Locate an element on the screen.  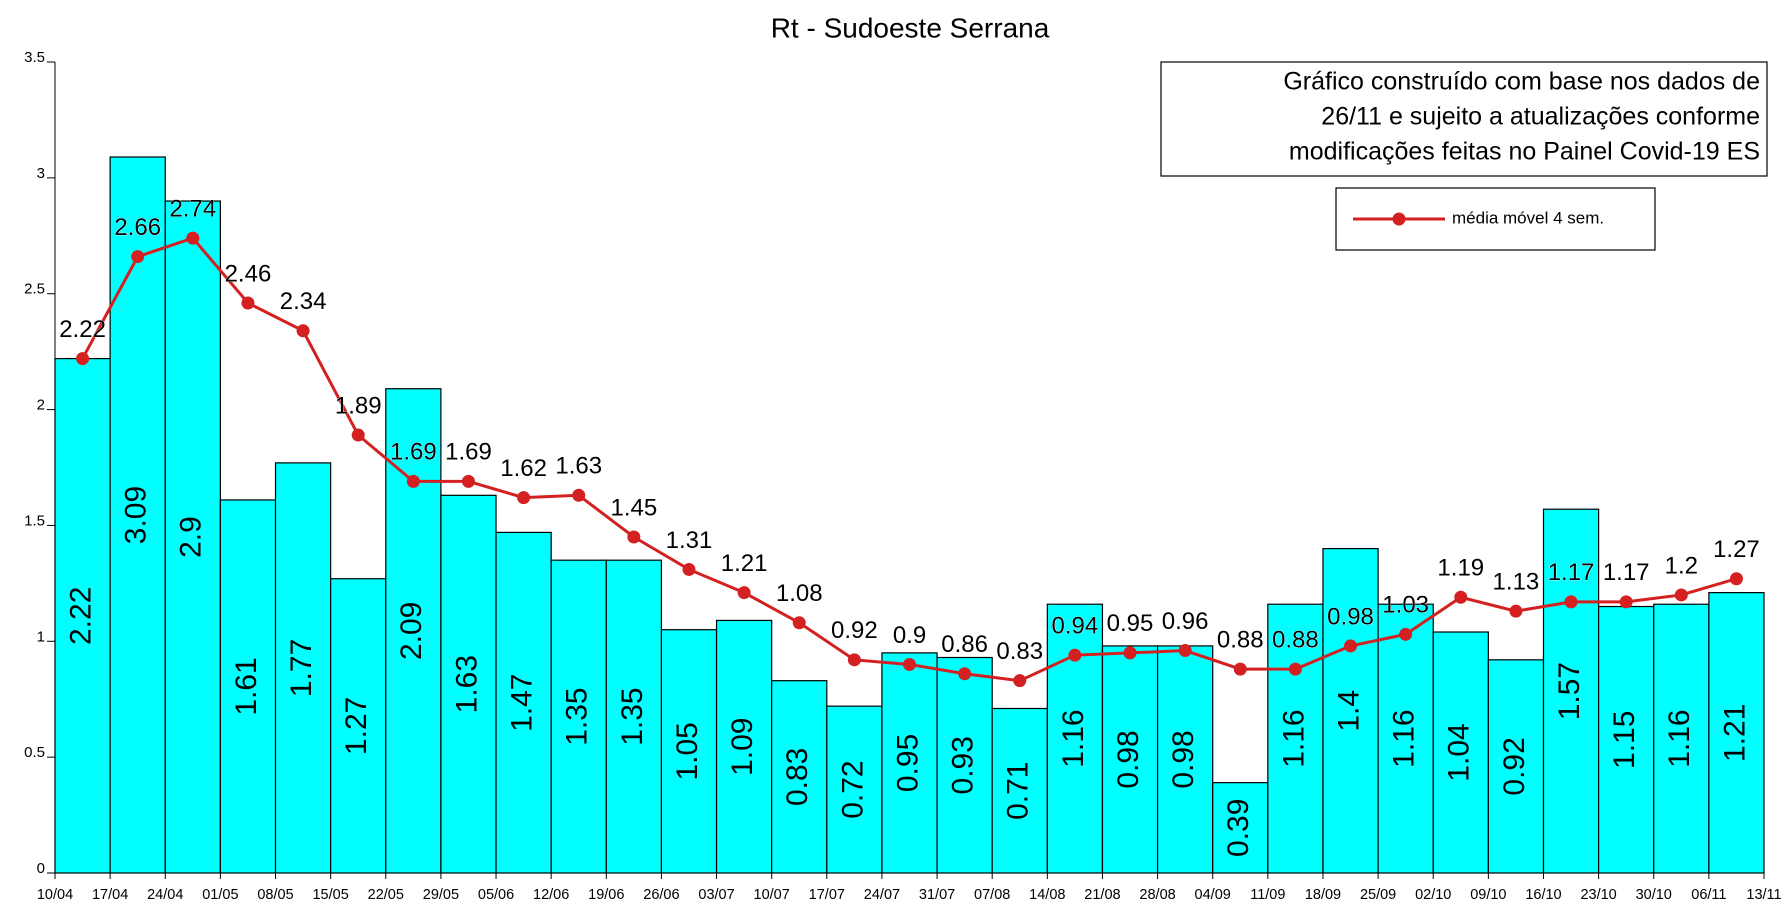
annotation-box is located at coordinates (1464, 119).